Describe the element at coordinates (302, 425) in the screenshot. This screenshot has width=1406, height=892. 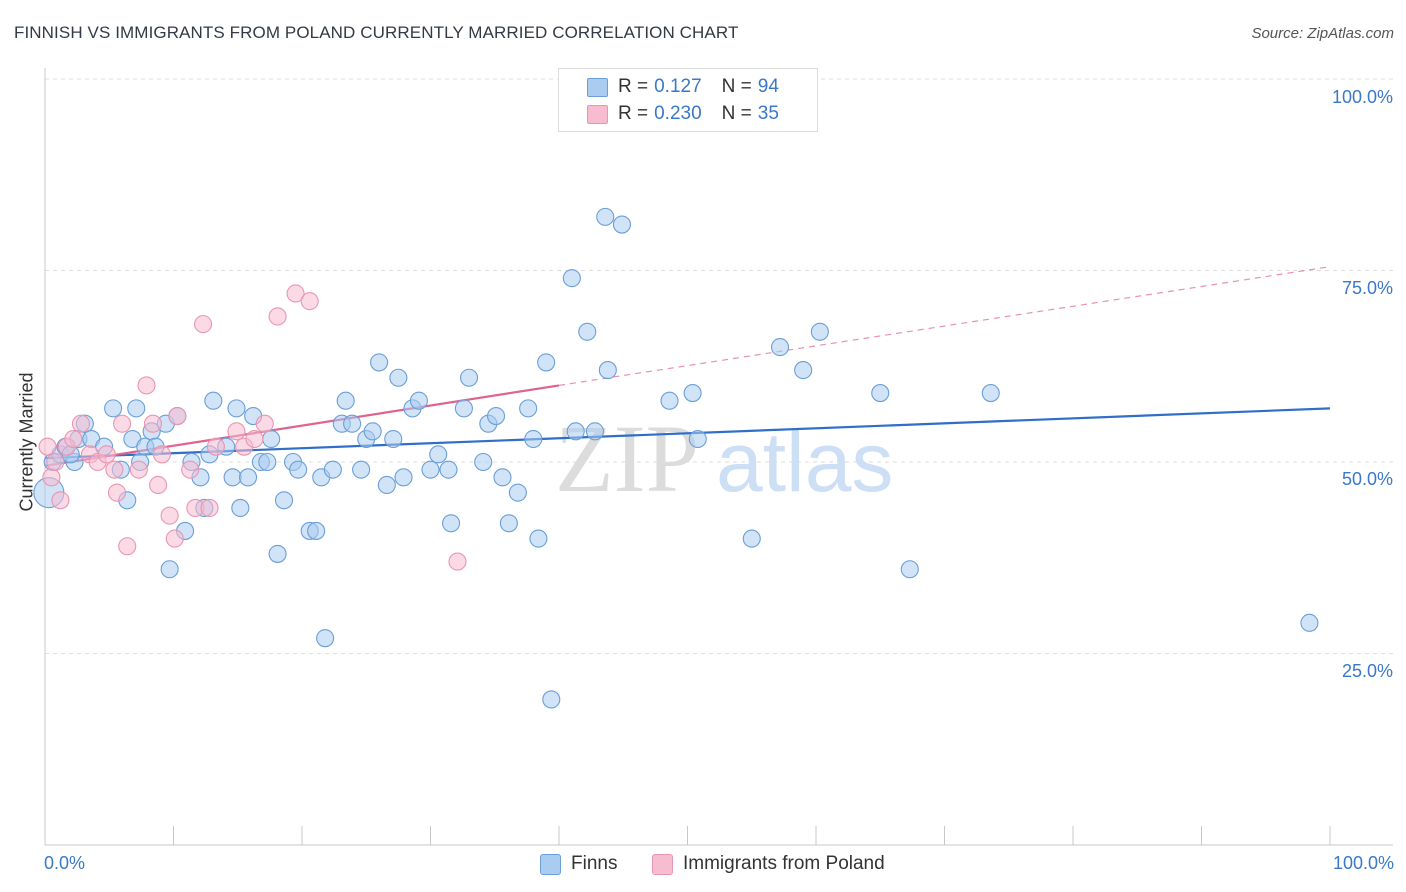
I see `poland-trend-line` at that location.